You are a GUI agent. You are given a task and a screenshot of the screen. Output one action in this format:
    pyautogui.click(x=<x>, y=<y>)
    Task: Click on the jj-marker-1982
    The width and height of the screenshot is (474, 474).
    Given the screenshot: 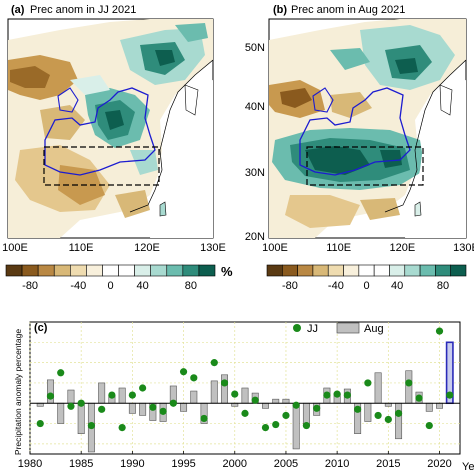 What is the action you would take?
    pyautogui.click(x=50, y=396)
    